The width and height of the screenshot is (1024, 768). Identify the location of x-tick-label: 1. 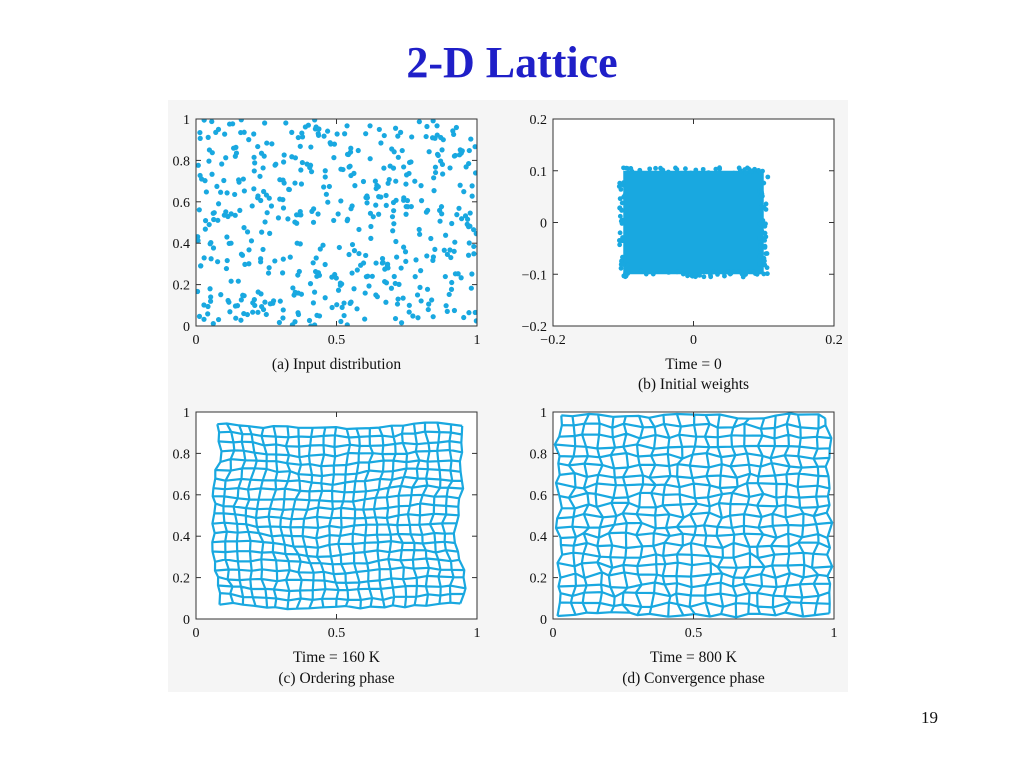
(477, 633).